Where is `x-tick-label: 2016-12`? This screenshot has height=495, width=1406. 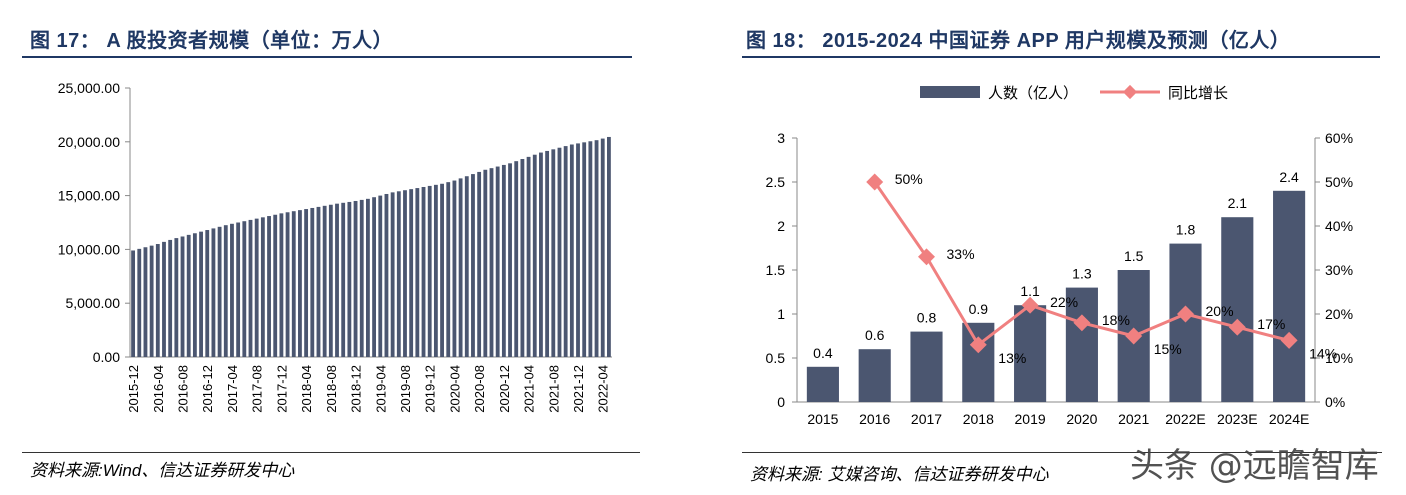
x-tick-label: 2016-12 is located at coordinates (207, 389).